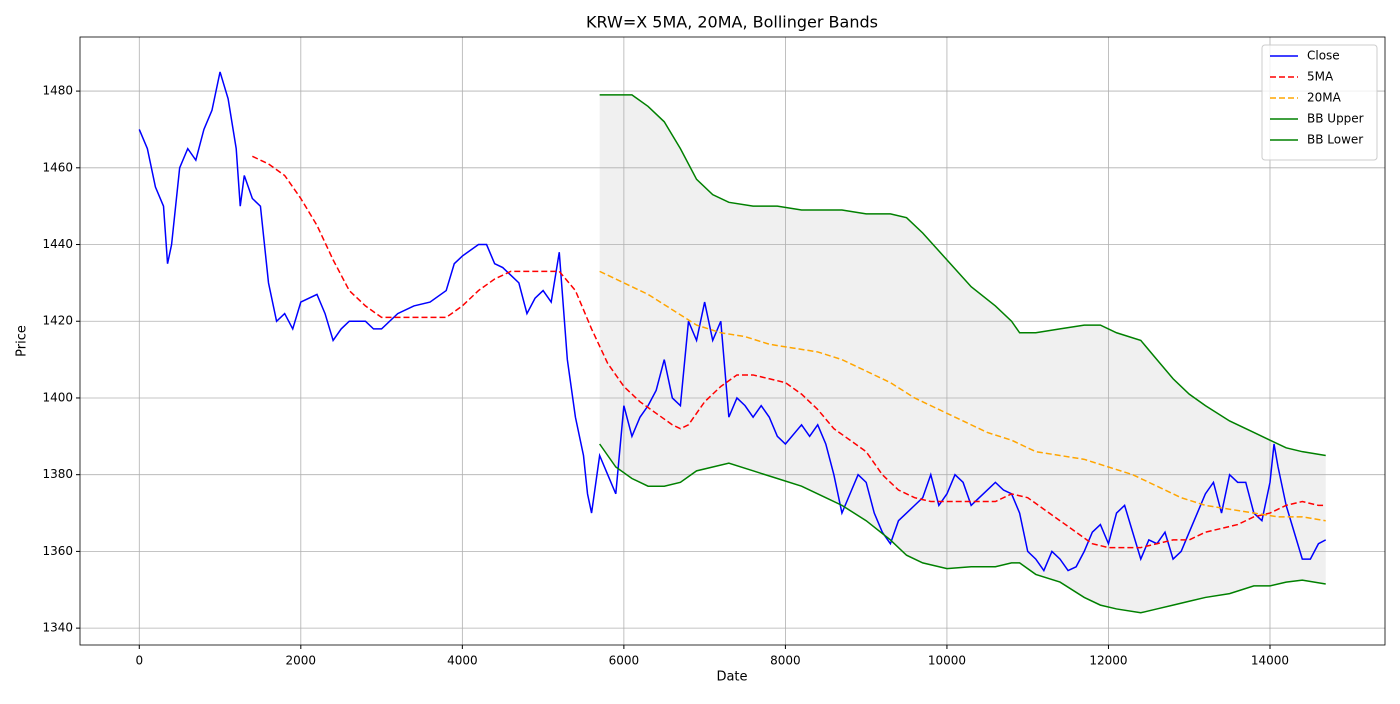 The width and height of the screenshot is (1400, 704). Describe the element at coordinates (462, 661) in the screenshot. I see `x-tick-label: 4000` at that location.